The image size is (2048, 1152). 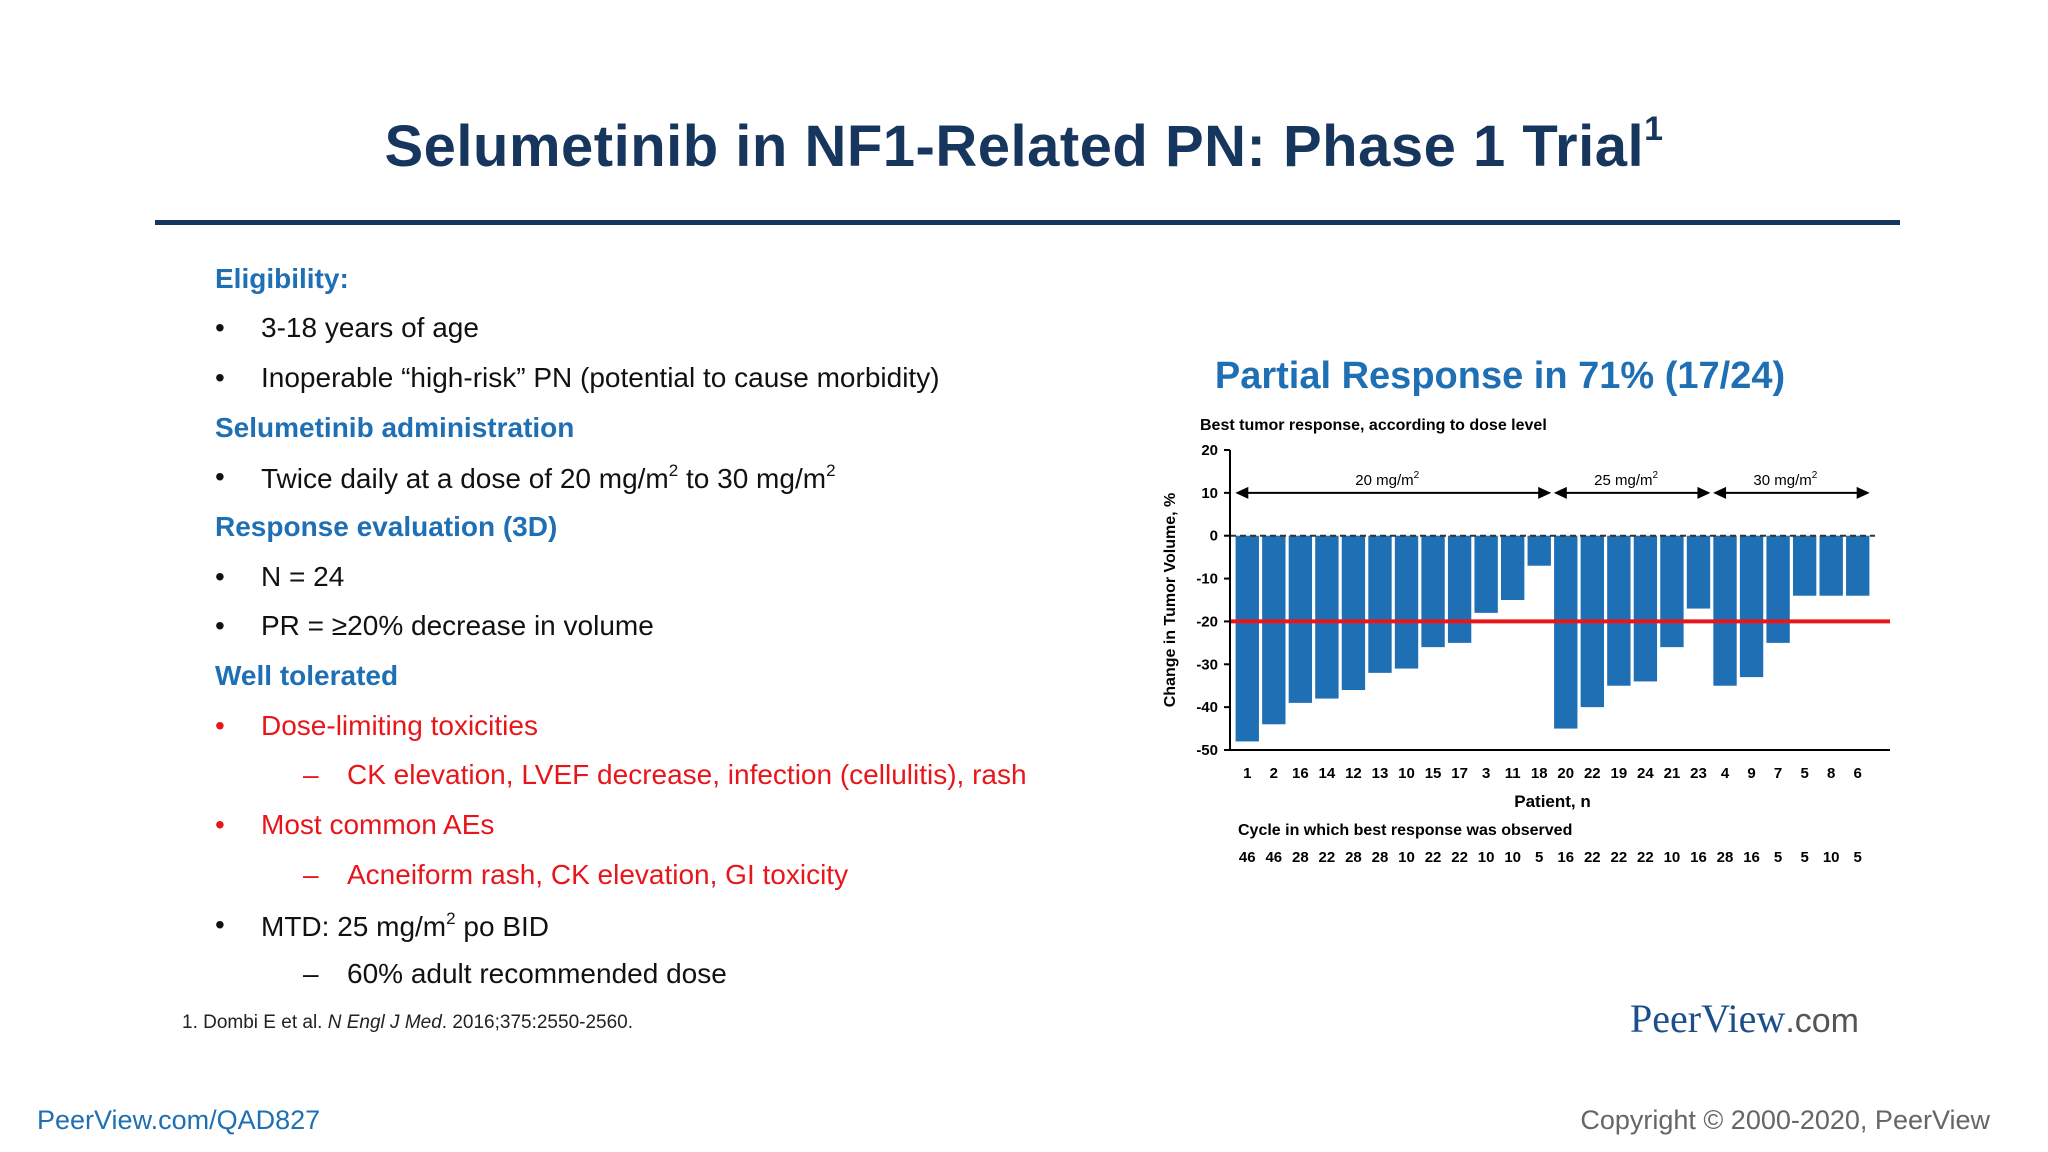 What do you see at coordinates (1300, 773) in the screenshot?
I see `x-tick-label: 16` at bounding box center [1300, 773].